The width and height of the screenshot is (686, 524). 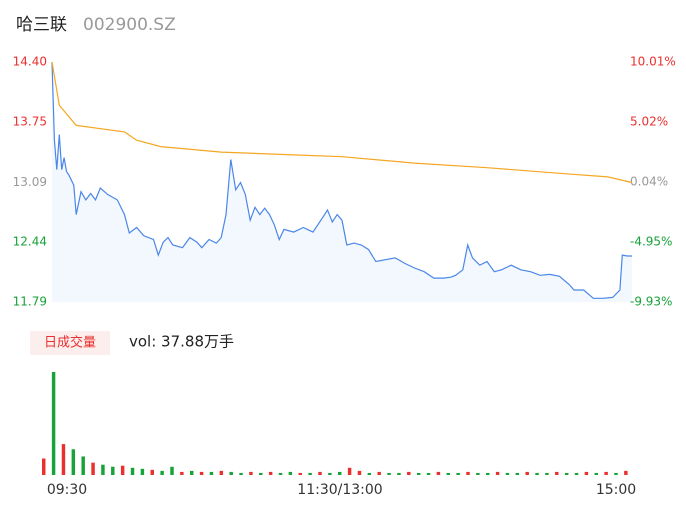 I want to click on volume-label-bg, so click(x=70, y=343).